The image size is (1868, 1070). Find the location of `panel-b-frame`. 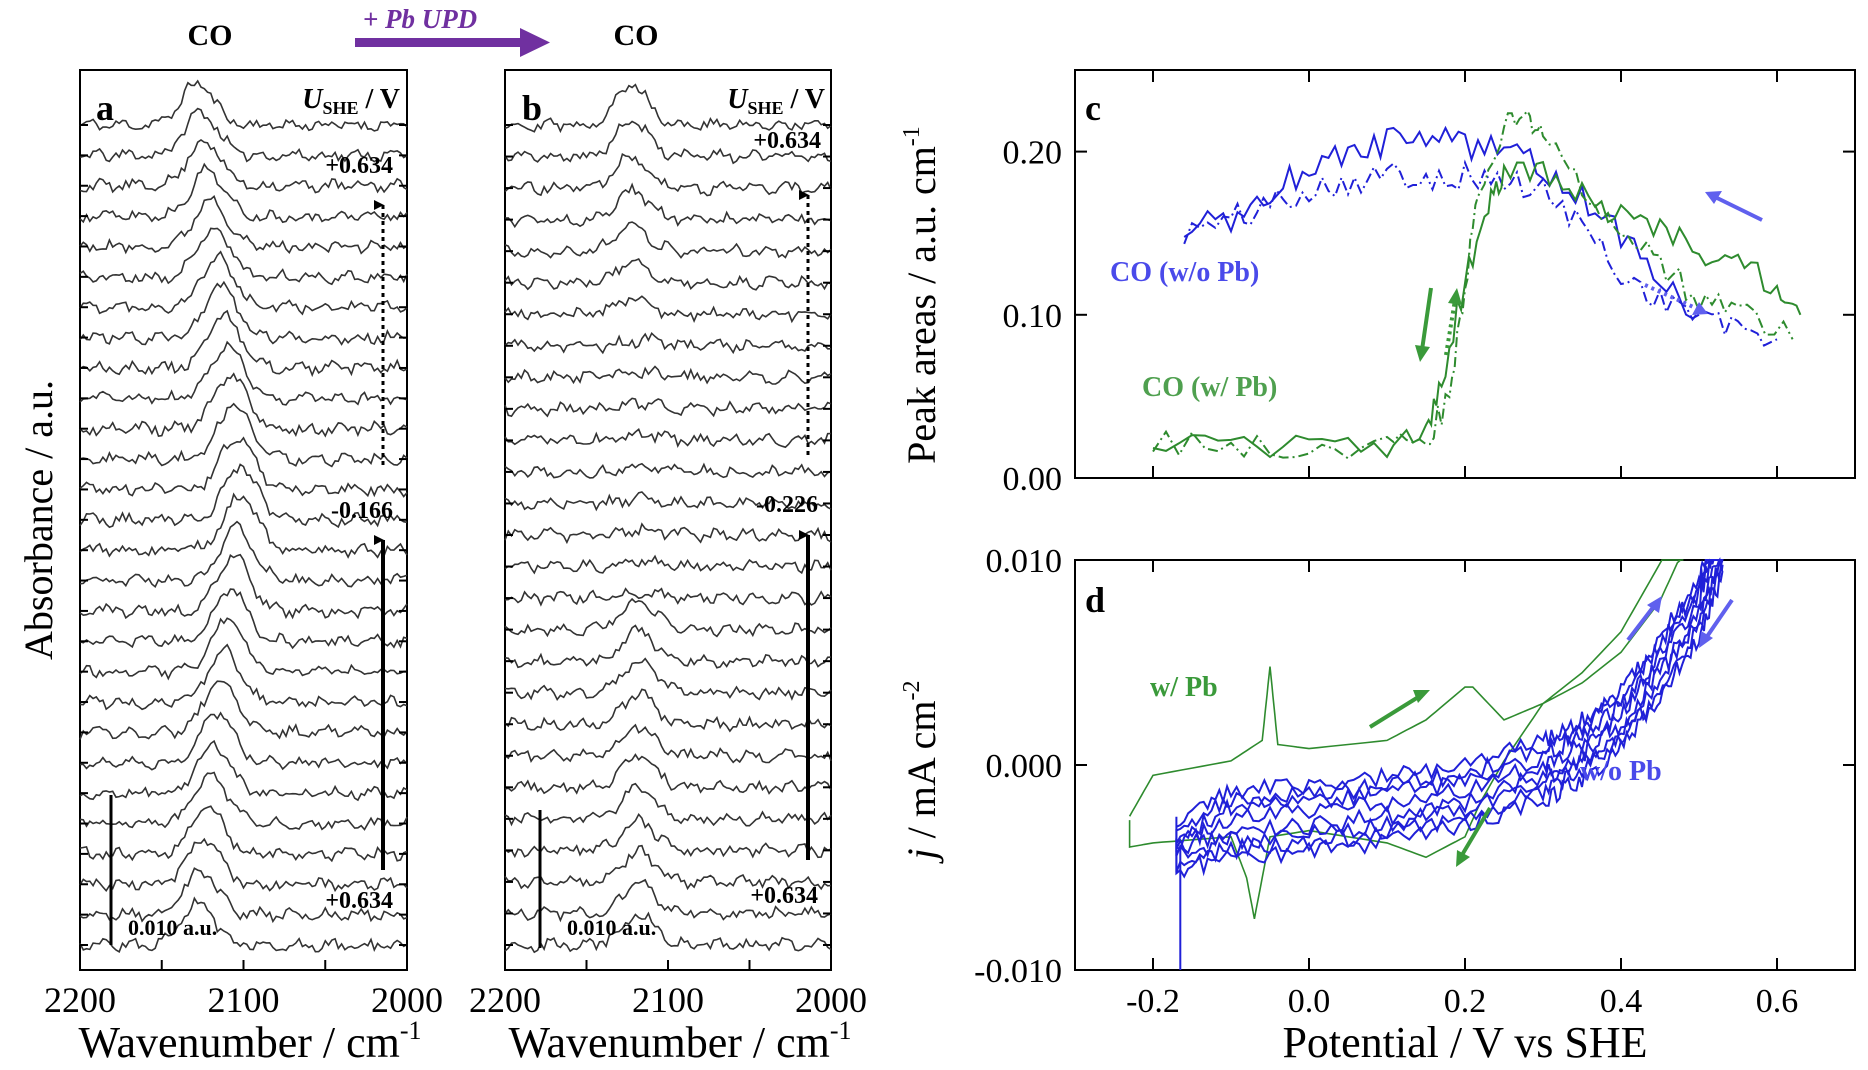

panel-b-frame is located at coordinates (668, 520).